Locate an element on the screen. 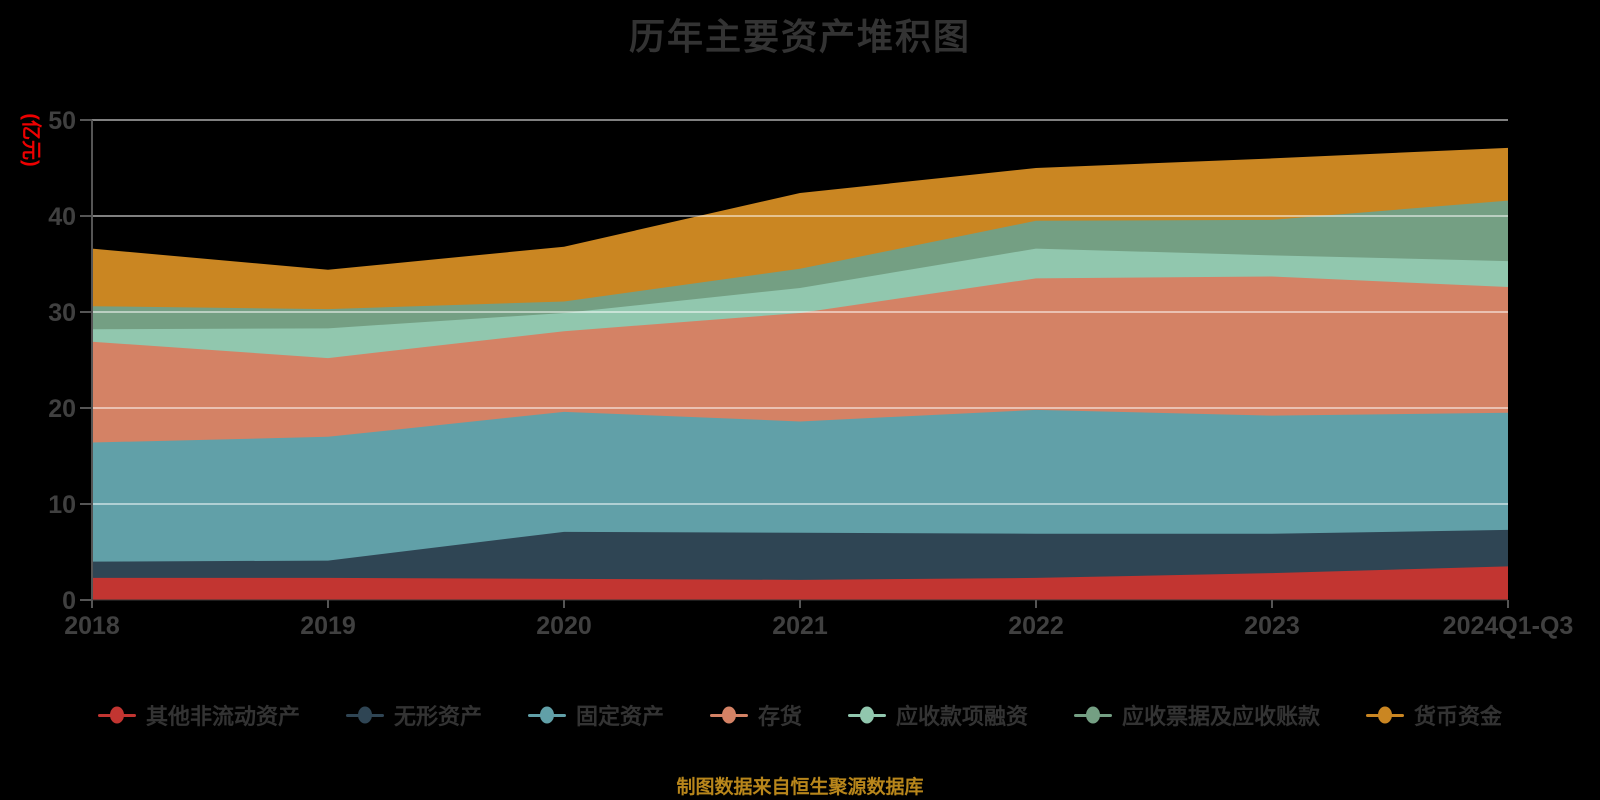 The width and height of the screenshot is (1600, 800). y-tick-label-40: 40 is located at coordinates (62, 217).